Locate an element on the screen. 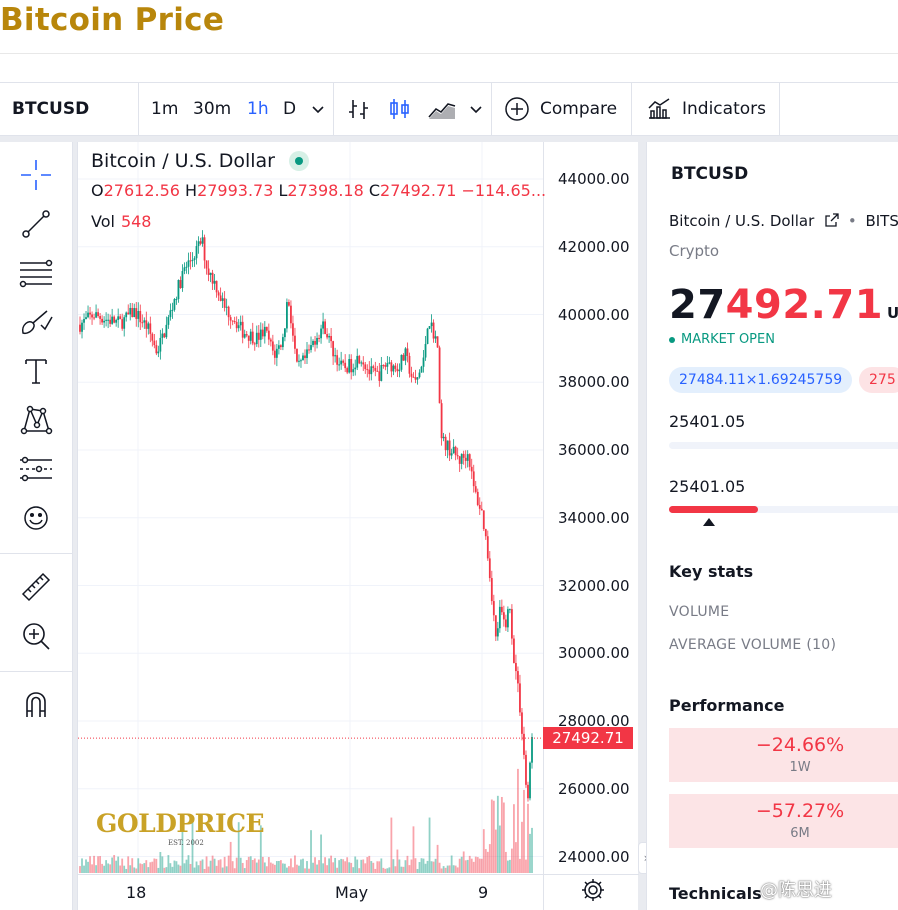  market-status-dot-icon is located at coordinates (672, 339).